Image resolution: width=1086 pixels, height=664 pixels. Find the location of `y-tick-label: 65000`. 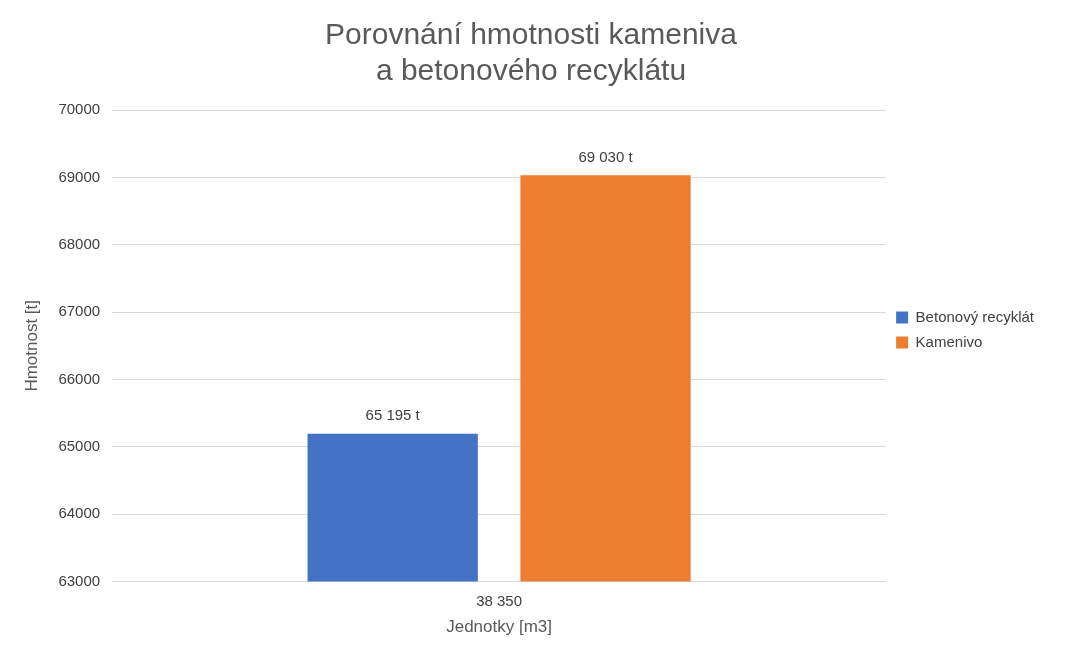

y-tick-label: 65000 is located at coordinates (79, 445).